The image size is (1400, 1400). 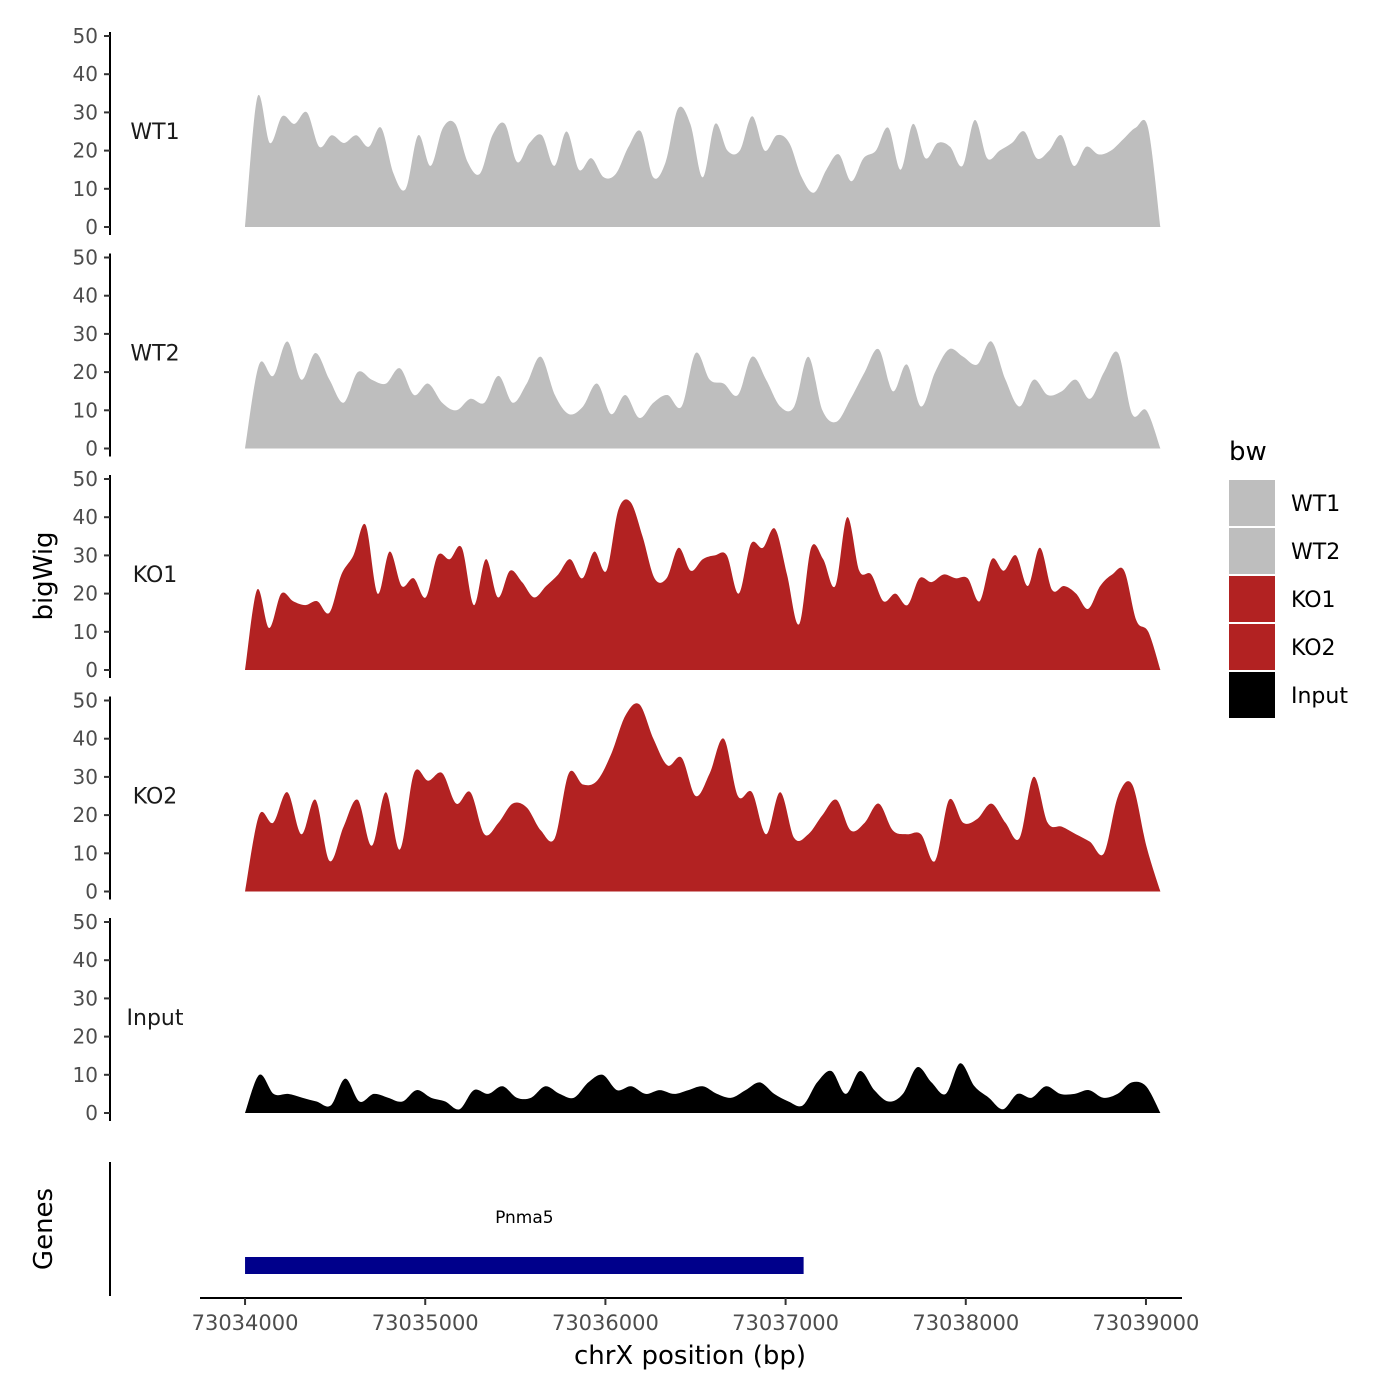 What do you see at coordinates (155, 797) in the screenshot?
I see `track-label-ko2: KO2` at bounding box center [155, 797].